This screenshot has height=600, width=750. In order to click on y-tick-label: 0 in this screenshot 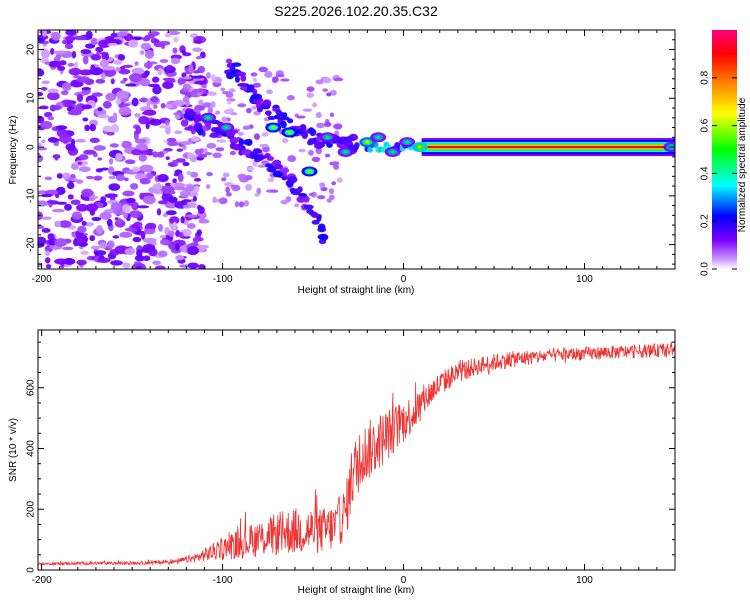, I will do `click(31, 570)`.